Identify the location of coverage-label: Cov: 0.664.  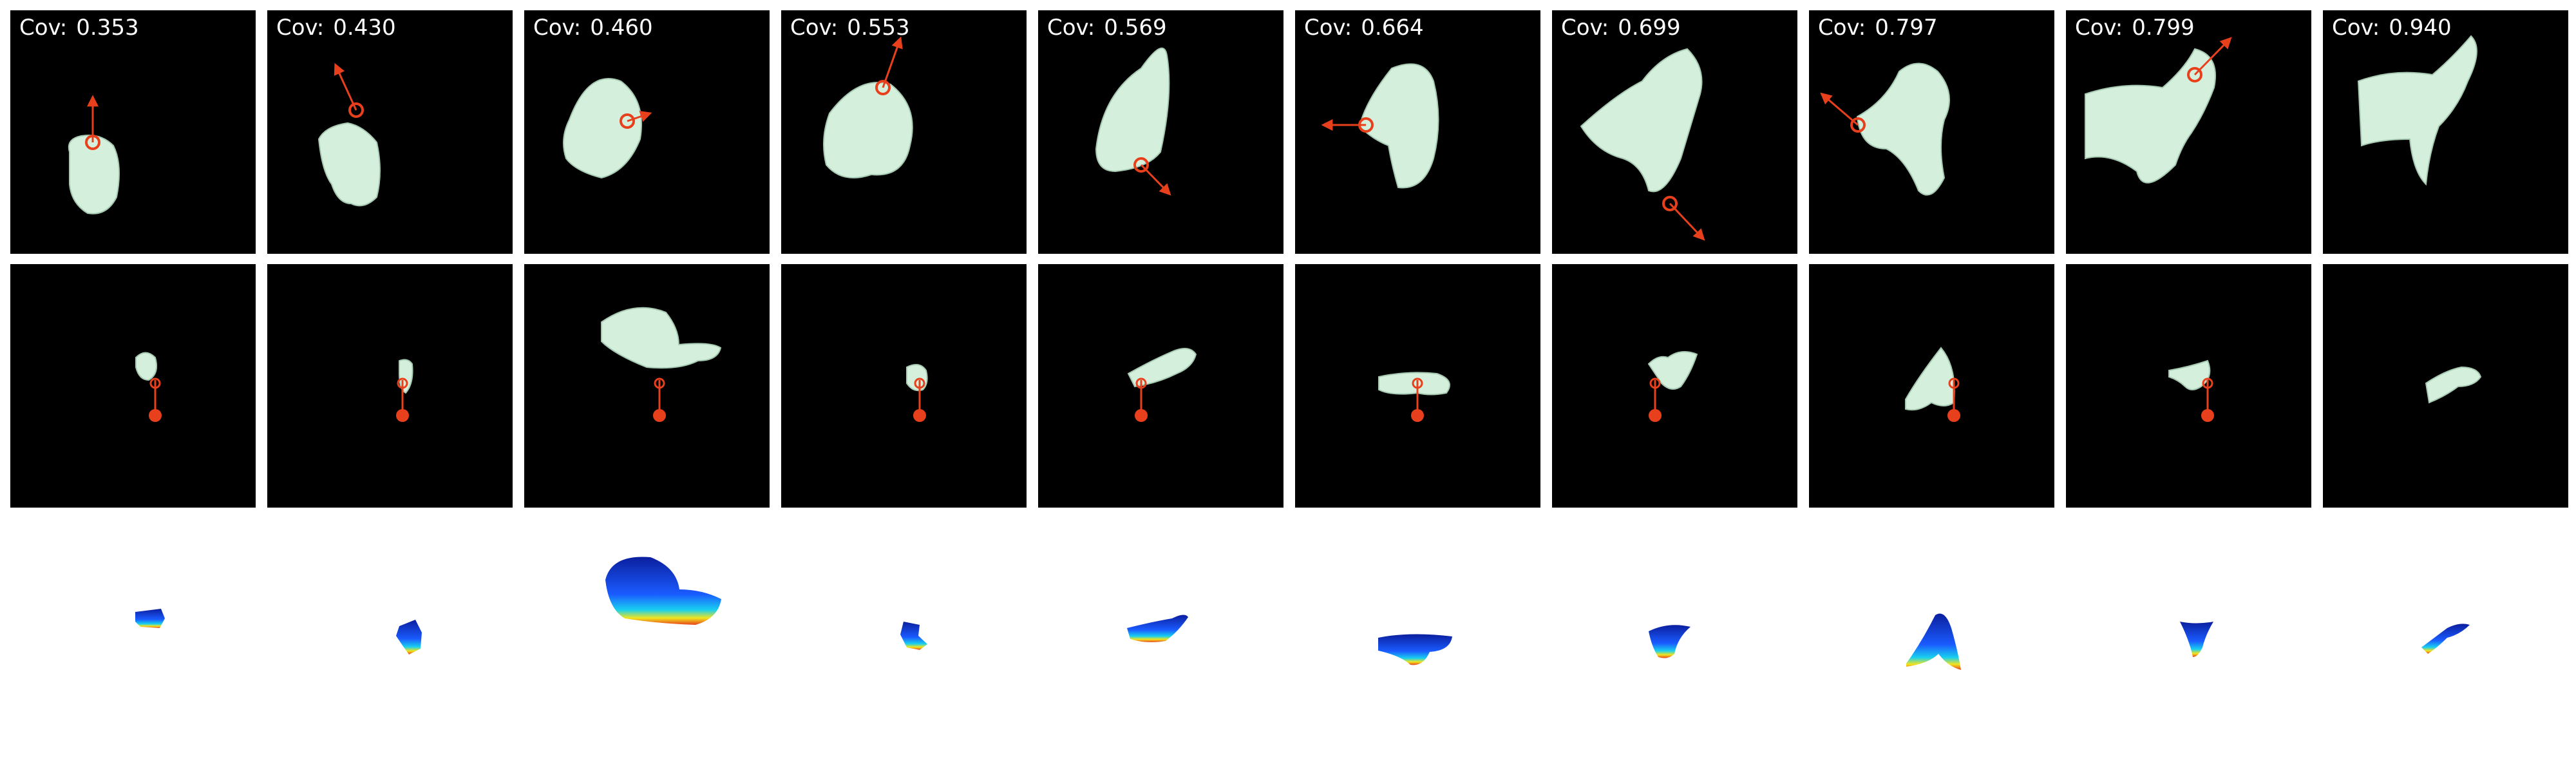
(1364, 28).